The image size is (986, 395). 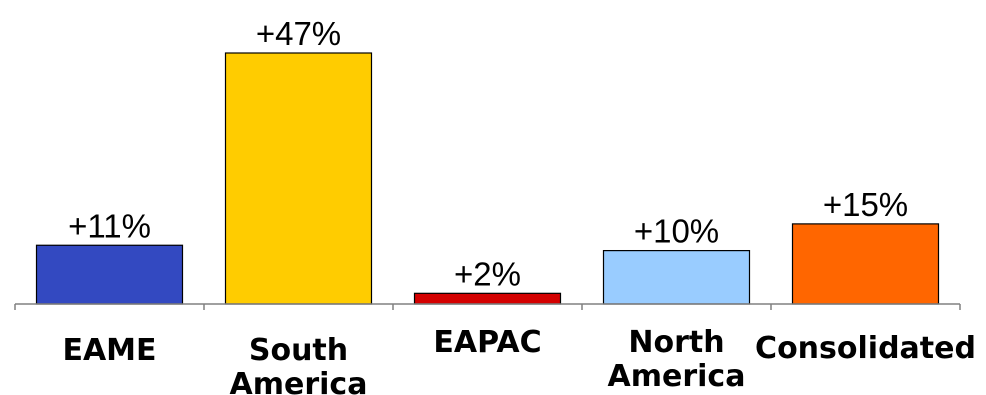 What do you see at coordinates (865, 348) in the screenshot?
I see `category-label-4: Consolidated` at bounding box center [865, 348].